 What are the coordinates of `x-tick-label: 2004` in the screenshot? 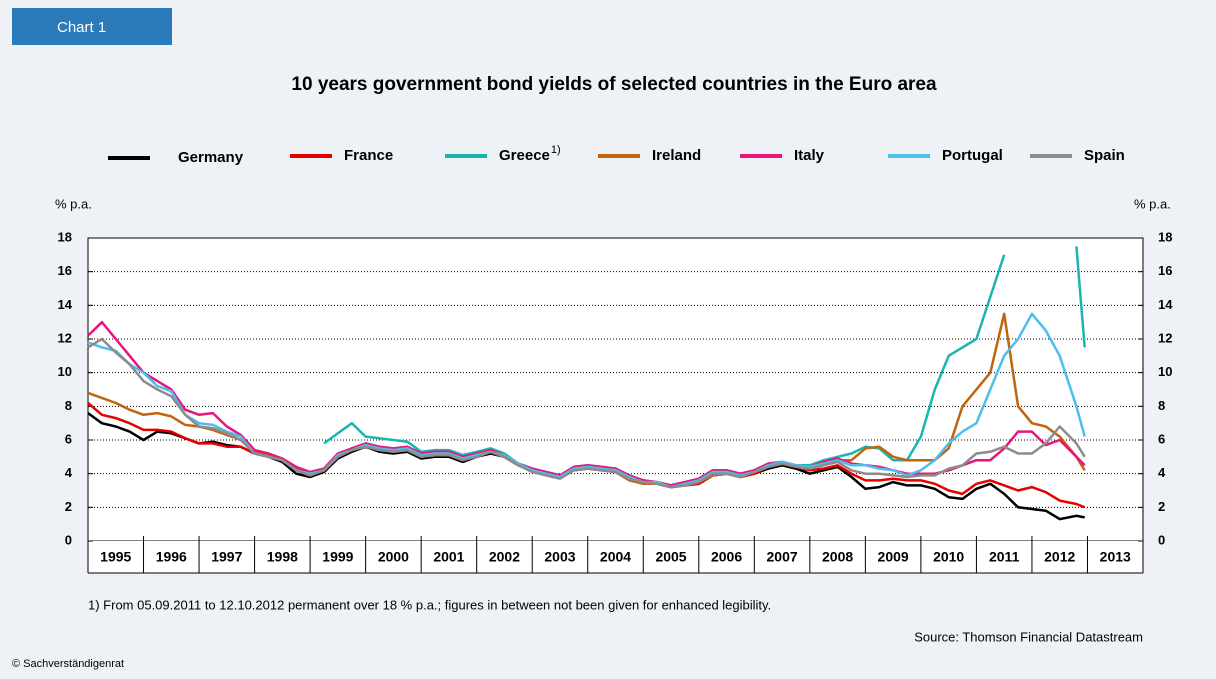 It's located at (615, 557).